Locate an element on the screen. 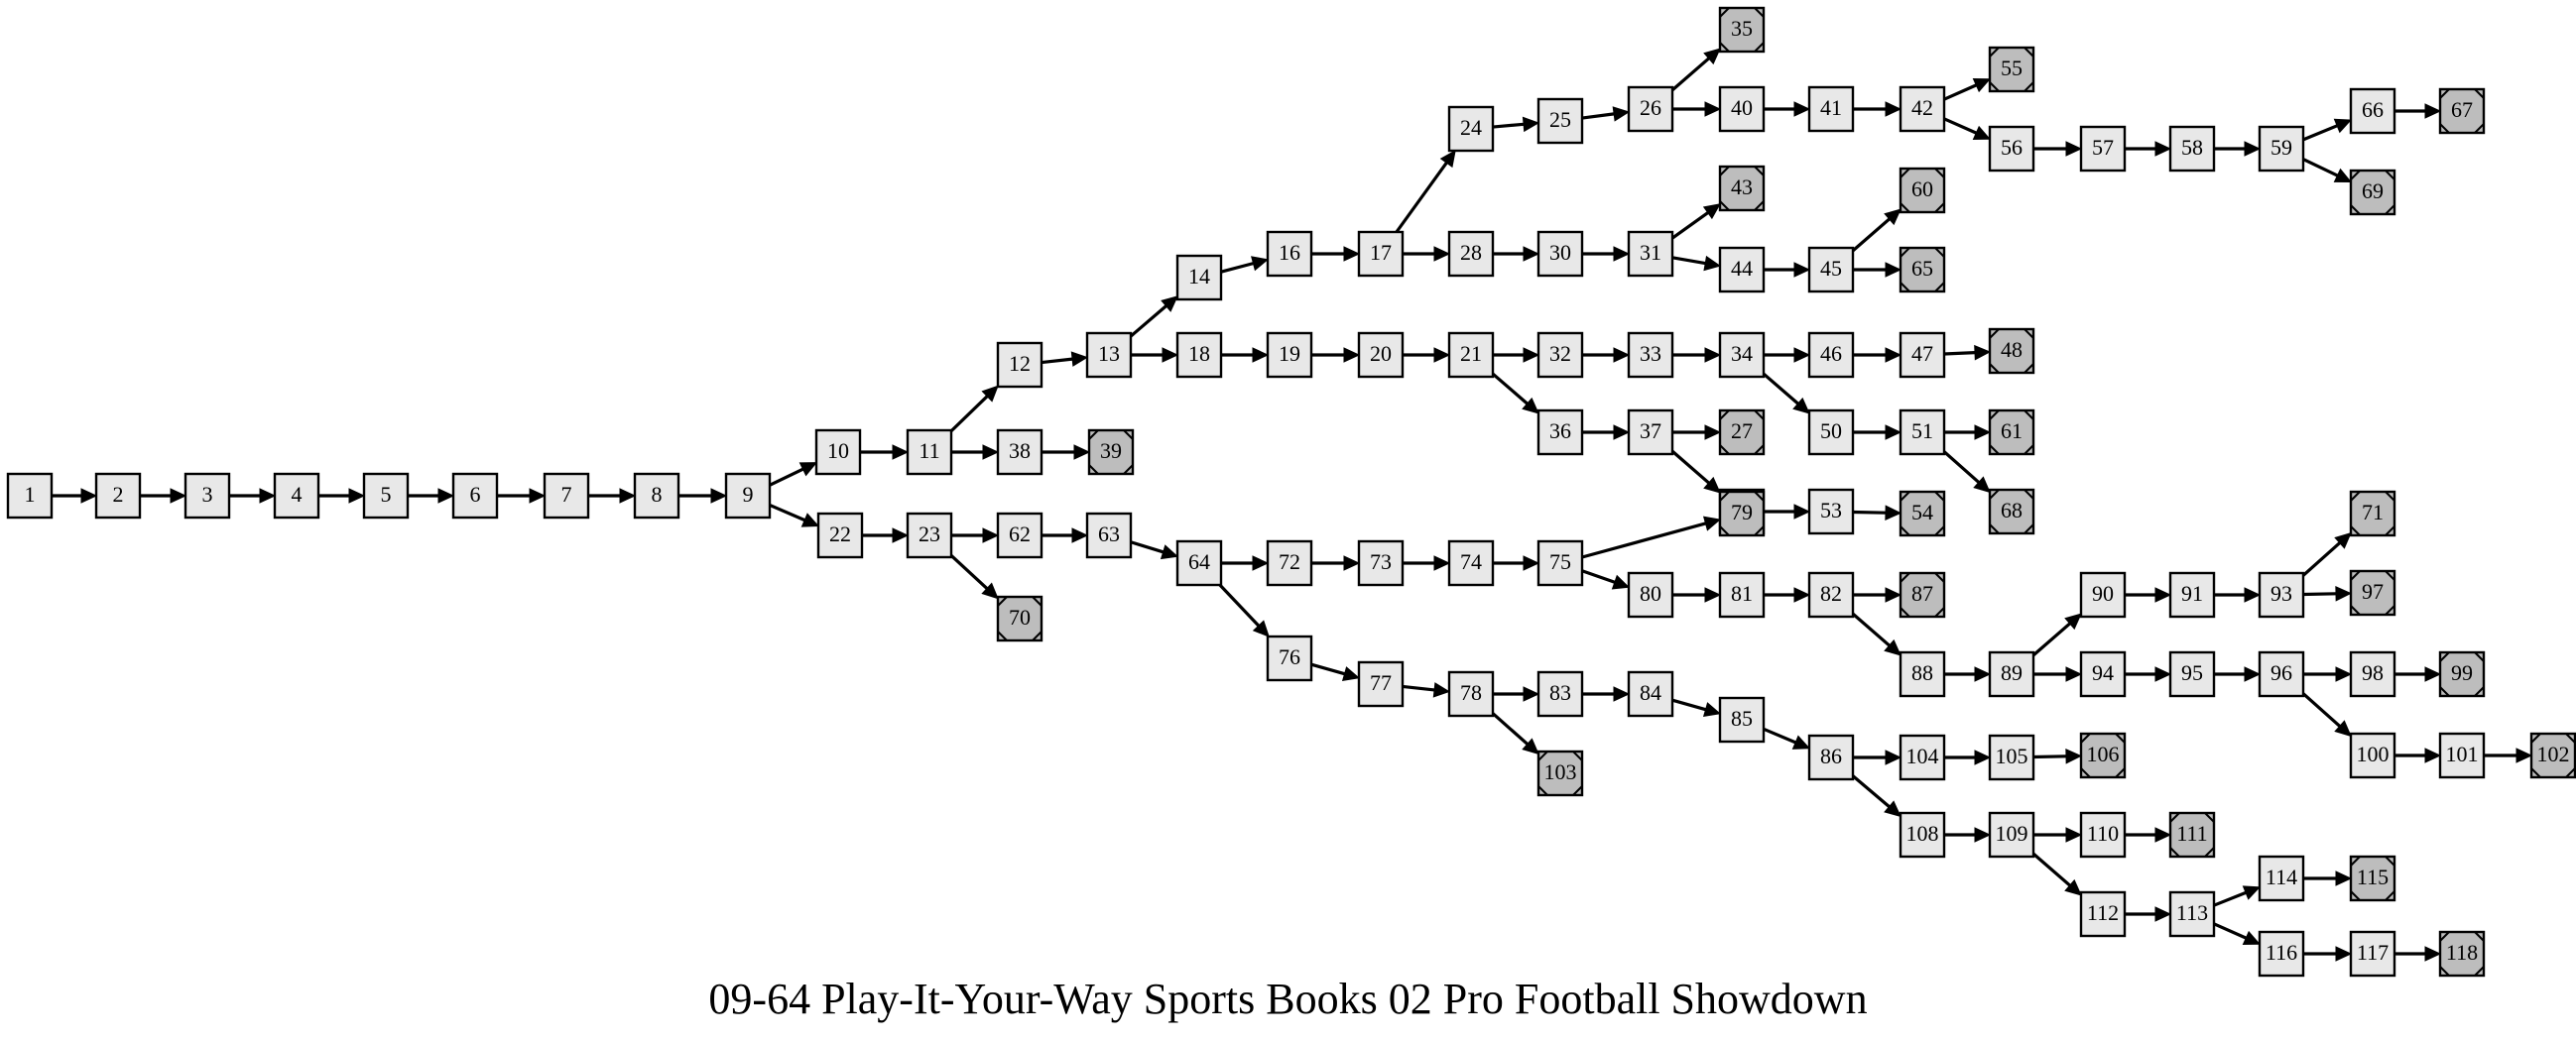 The width and height of the screenshot is (2576, 1043). node-label: 105 is located at coordinates (2012, 756).